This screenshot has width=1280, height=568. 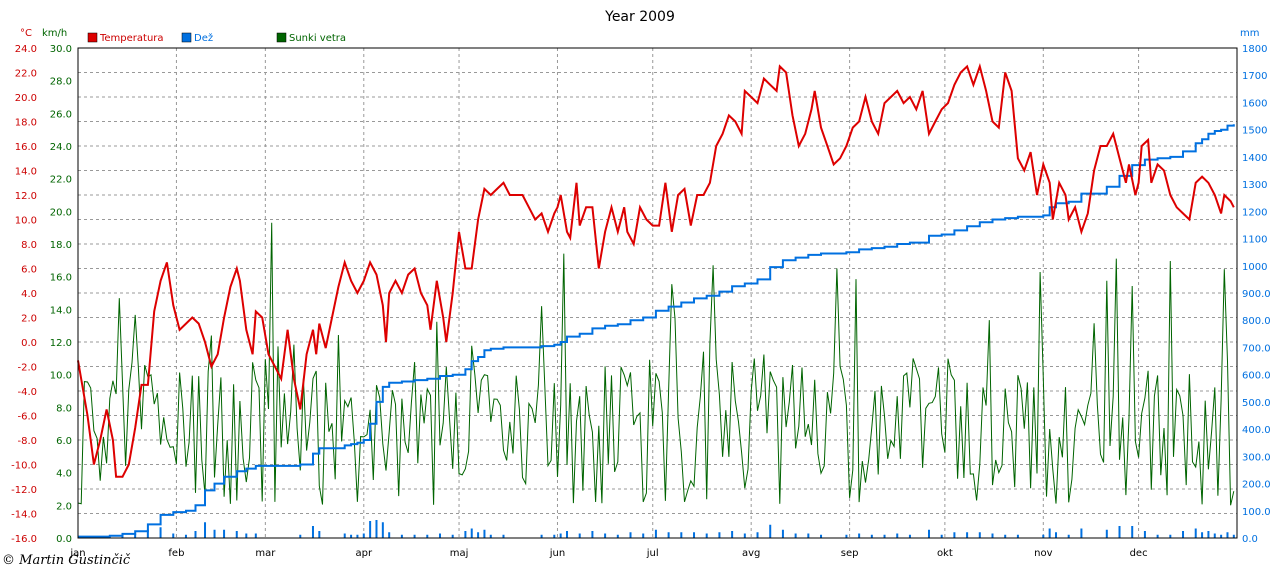 I want to click on left-axis-unit-temp: °C, so click(x=26, y=33).